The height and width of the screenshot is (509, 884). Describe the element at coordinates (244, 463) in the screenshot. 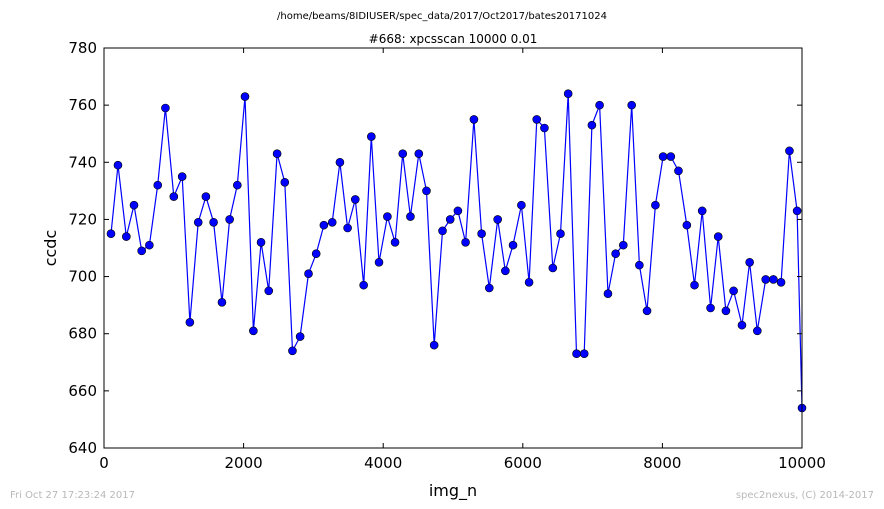

I see `x-tick-label: 2000` at that location.